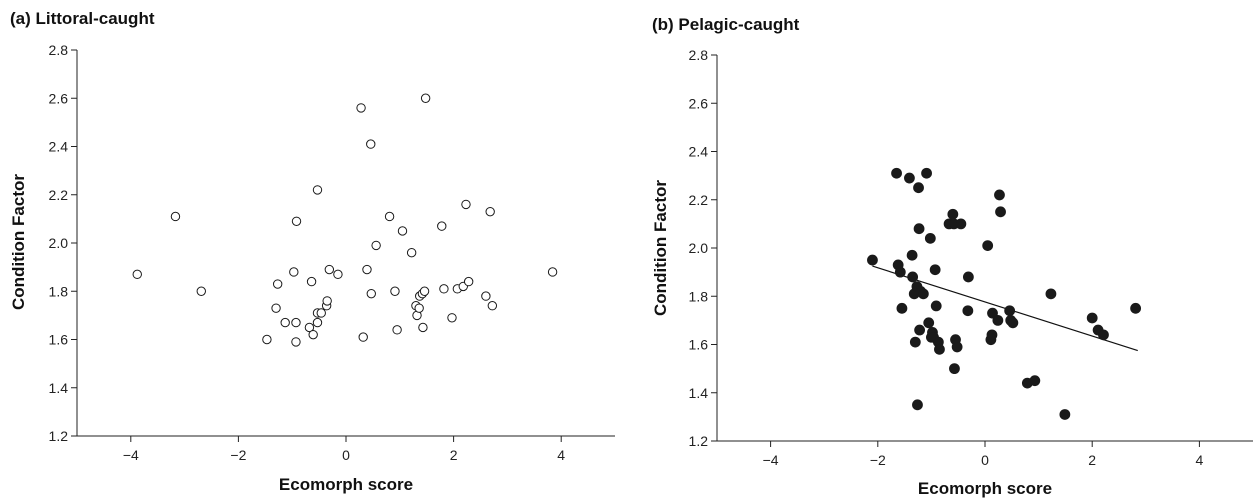  Describe the element at coordinates (985, 488) in the screenshot. I see `x-axis-label: Ecomorph score` at that location.